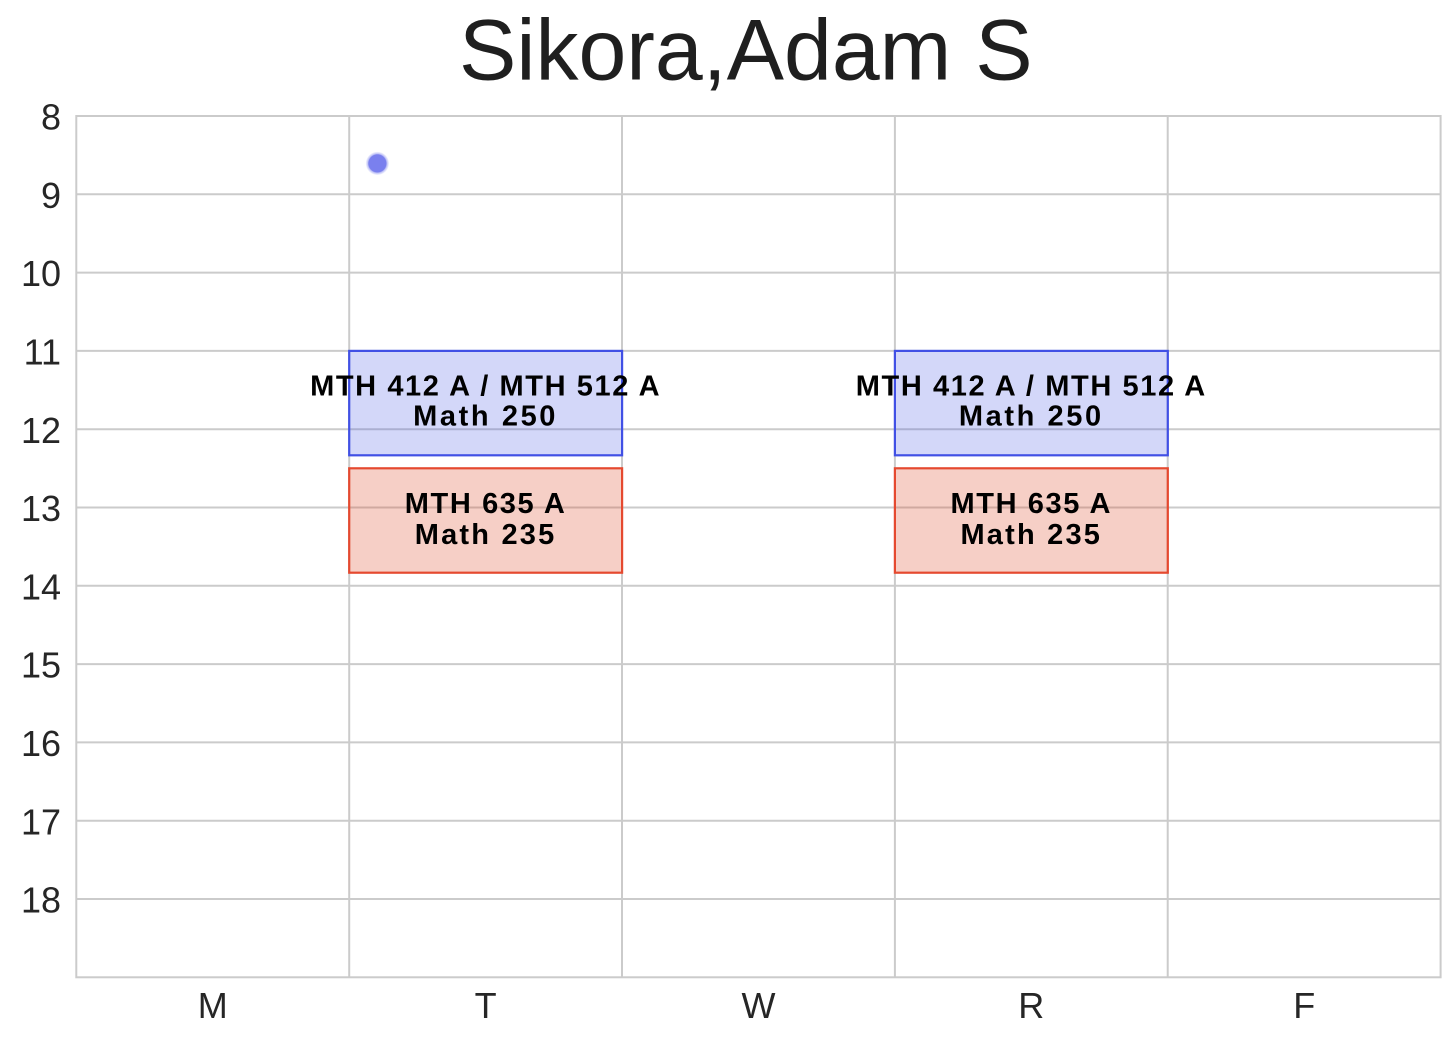  What do you see at coordinates (1031, 1005) in the screenshot?
I see `svg-text: R` at bounding box center [1031, 1005].